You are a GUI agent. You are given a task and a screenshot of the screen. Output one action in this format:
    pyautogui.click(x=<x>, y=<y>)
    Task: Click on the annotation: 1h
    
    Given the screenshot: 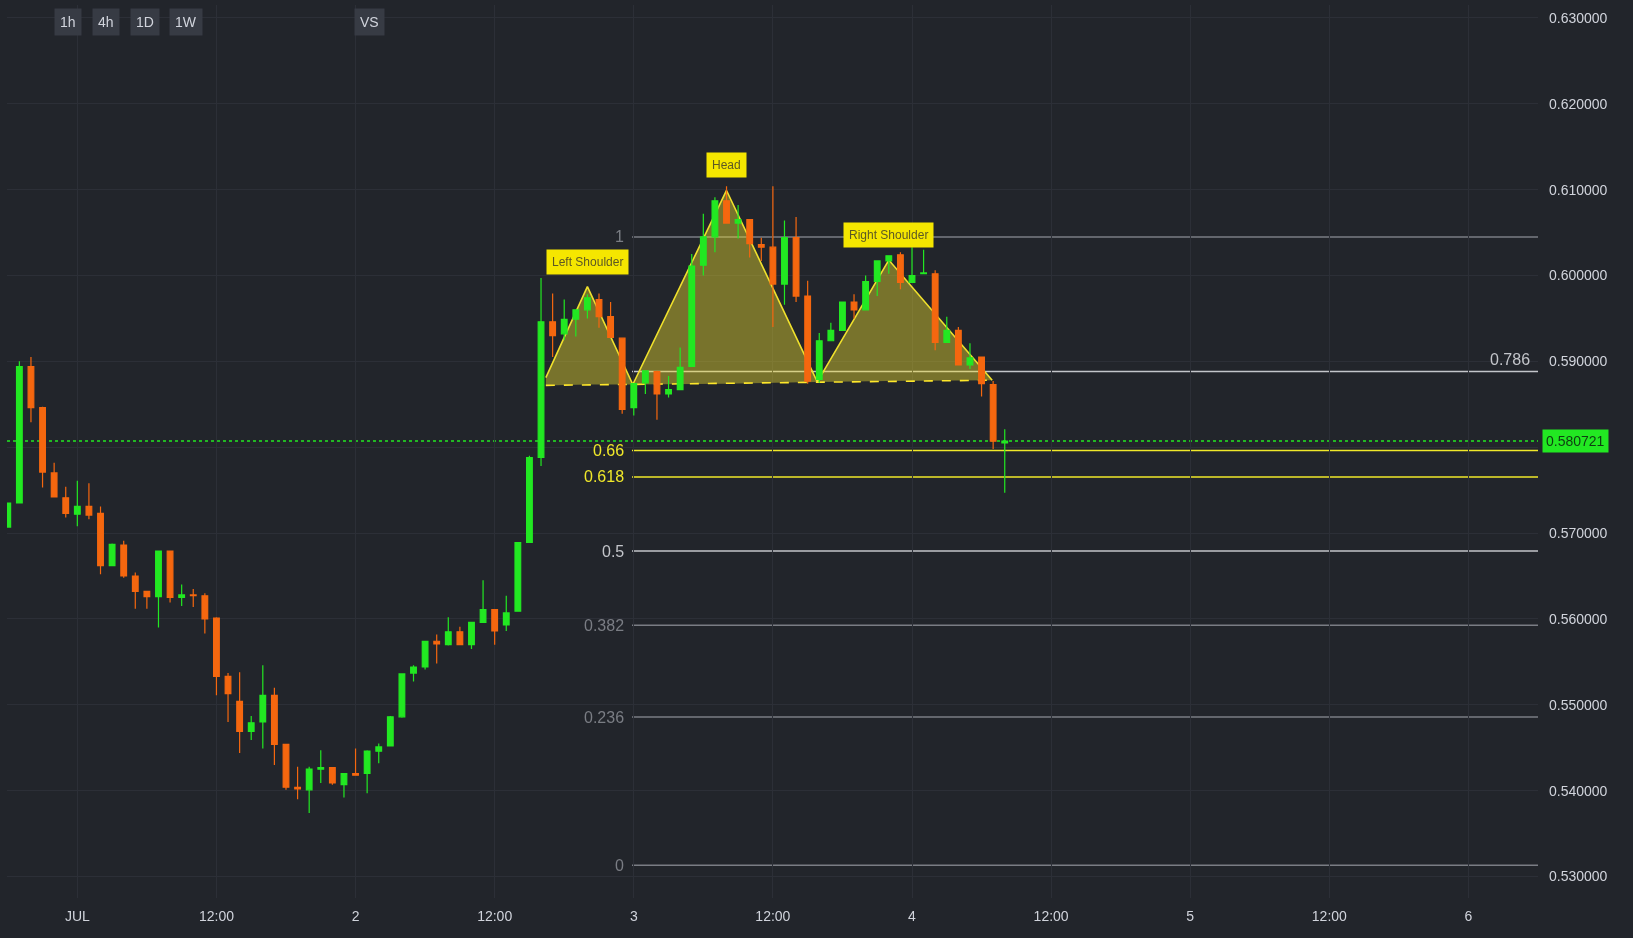 What is the action you would take?
    pyautogui.click(x=68, y=22)
    